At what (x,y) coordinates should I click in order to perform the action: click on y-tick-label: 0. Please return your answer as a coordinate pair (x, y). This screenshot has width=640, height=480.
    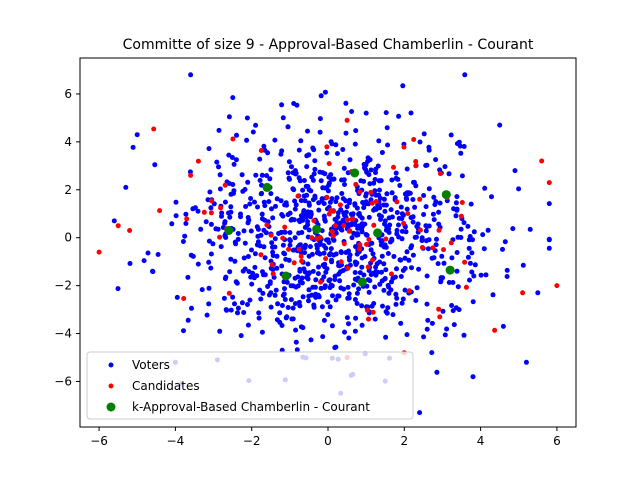
    Looking at the image, I should click on (68, 238).